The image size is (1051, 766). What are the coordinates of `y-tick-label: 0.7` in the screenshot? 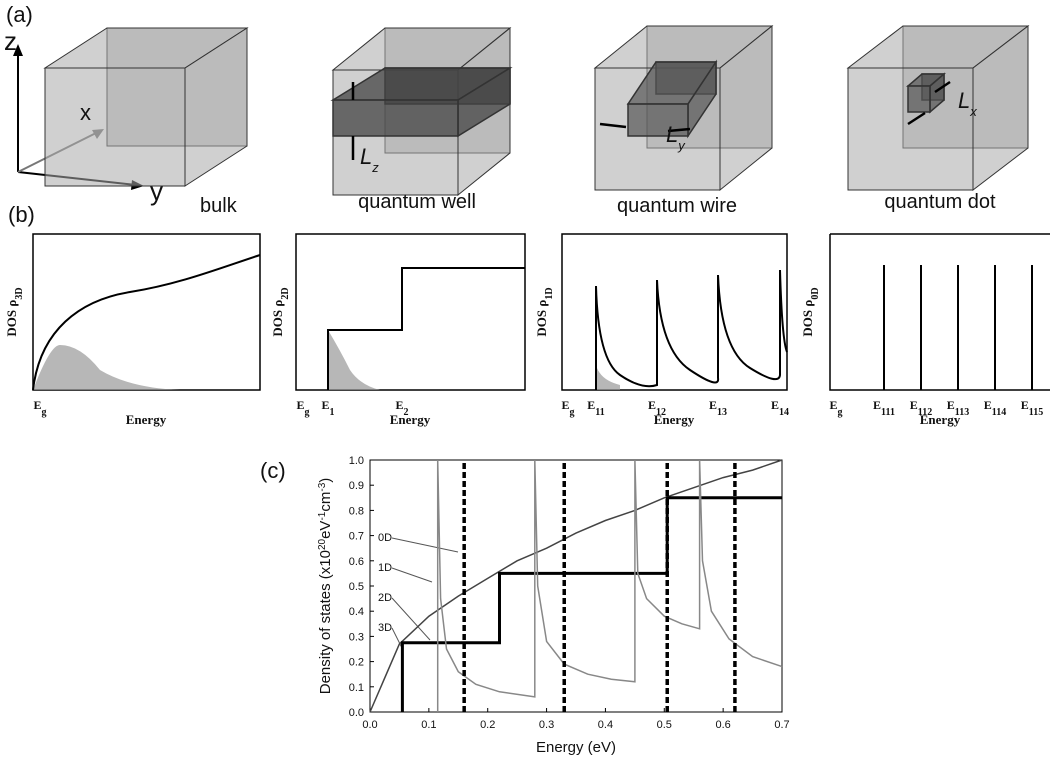 It's located at (356, 537).